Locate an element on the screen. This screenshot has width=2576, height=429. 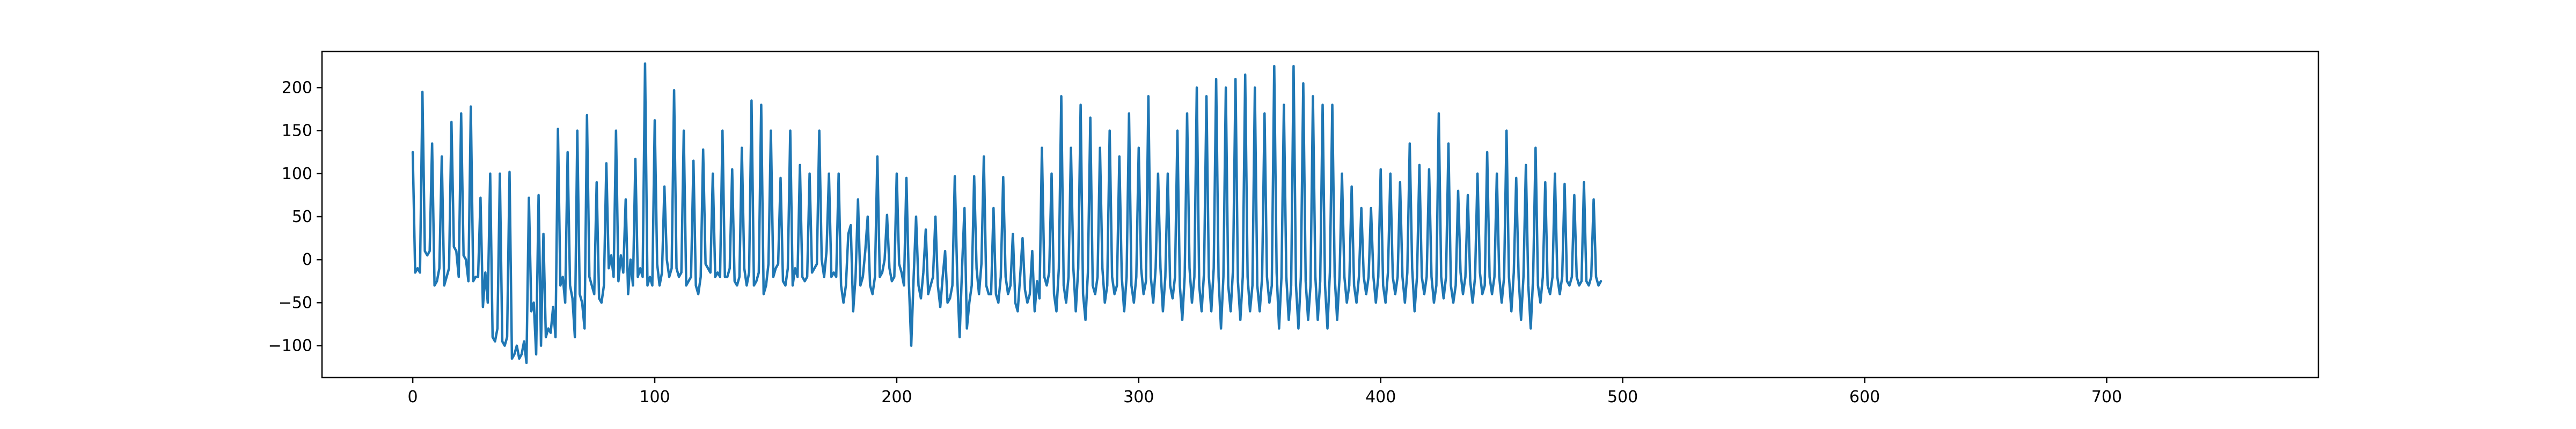
y-tick-label: 150 is located at coordinates (297, 131).